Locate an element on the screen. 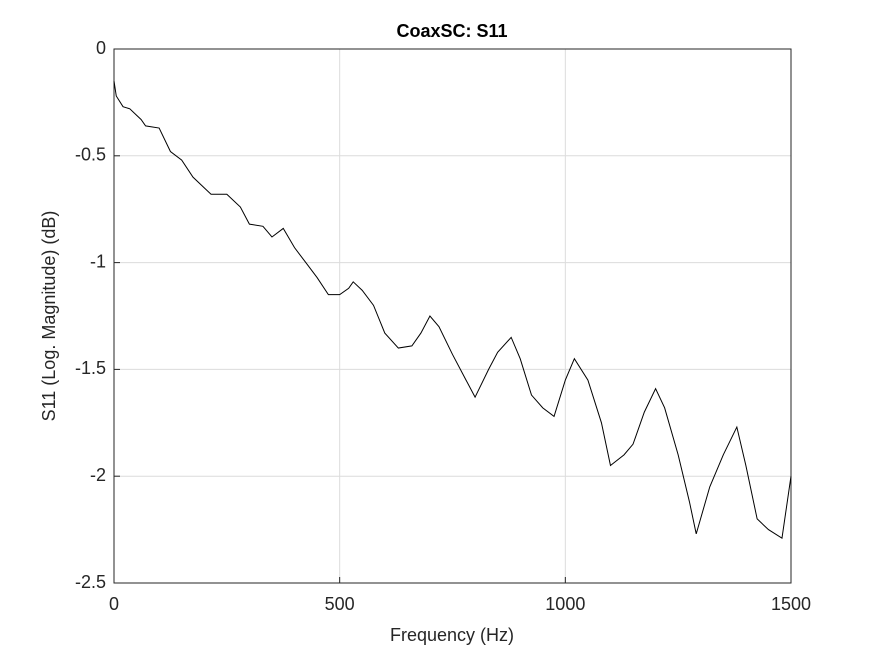 Image resolution: width=875 pixels, height=656 pixels. y-tick-label: 0 is located at coordinates (101, 48).